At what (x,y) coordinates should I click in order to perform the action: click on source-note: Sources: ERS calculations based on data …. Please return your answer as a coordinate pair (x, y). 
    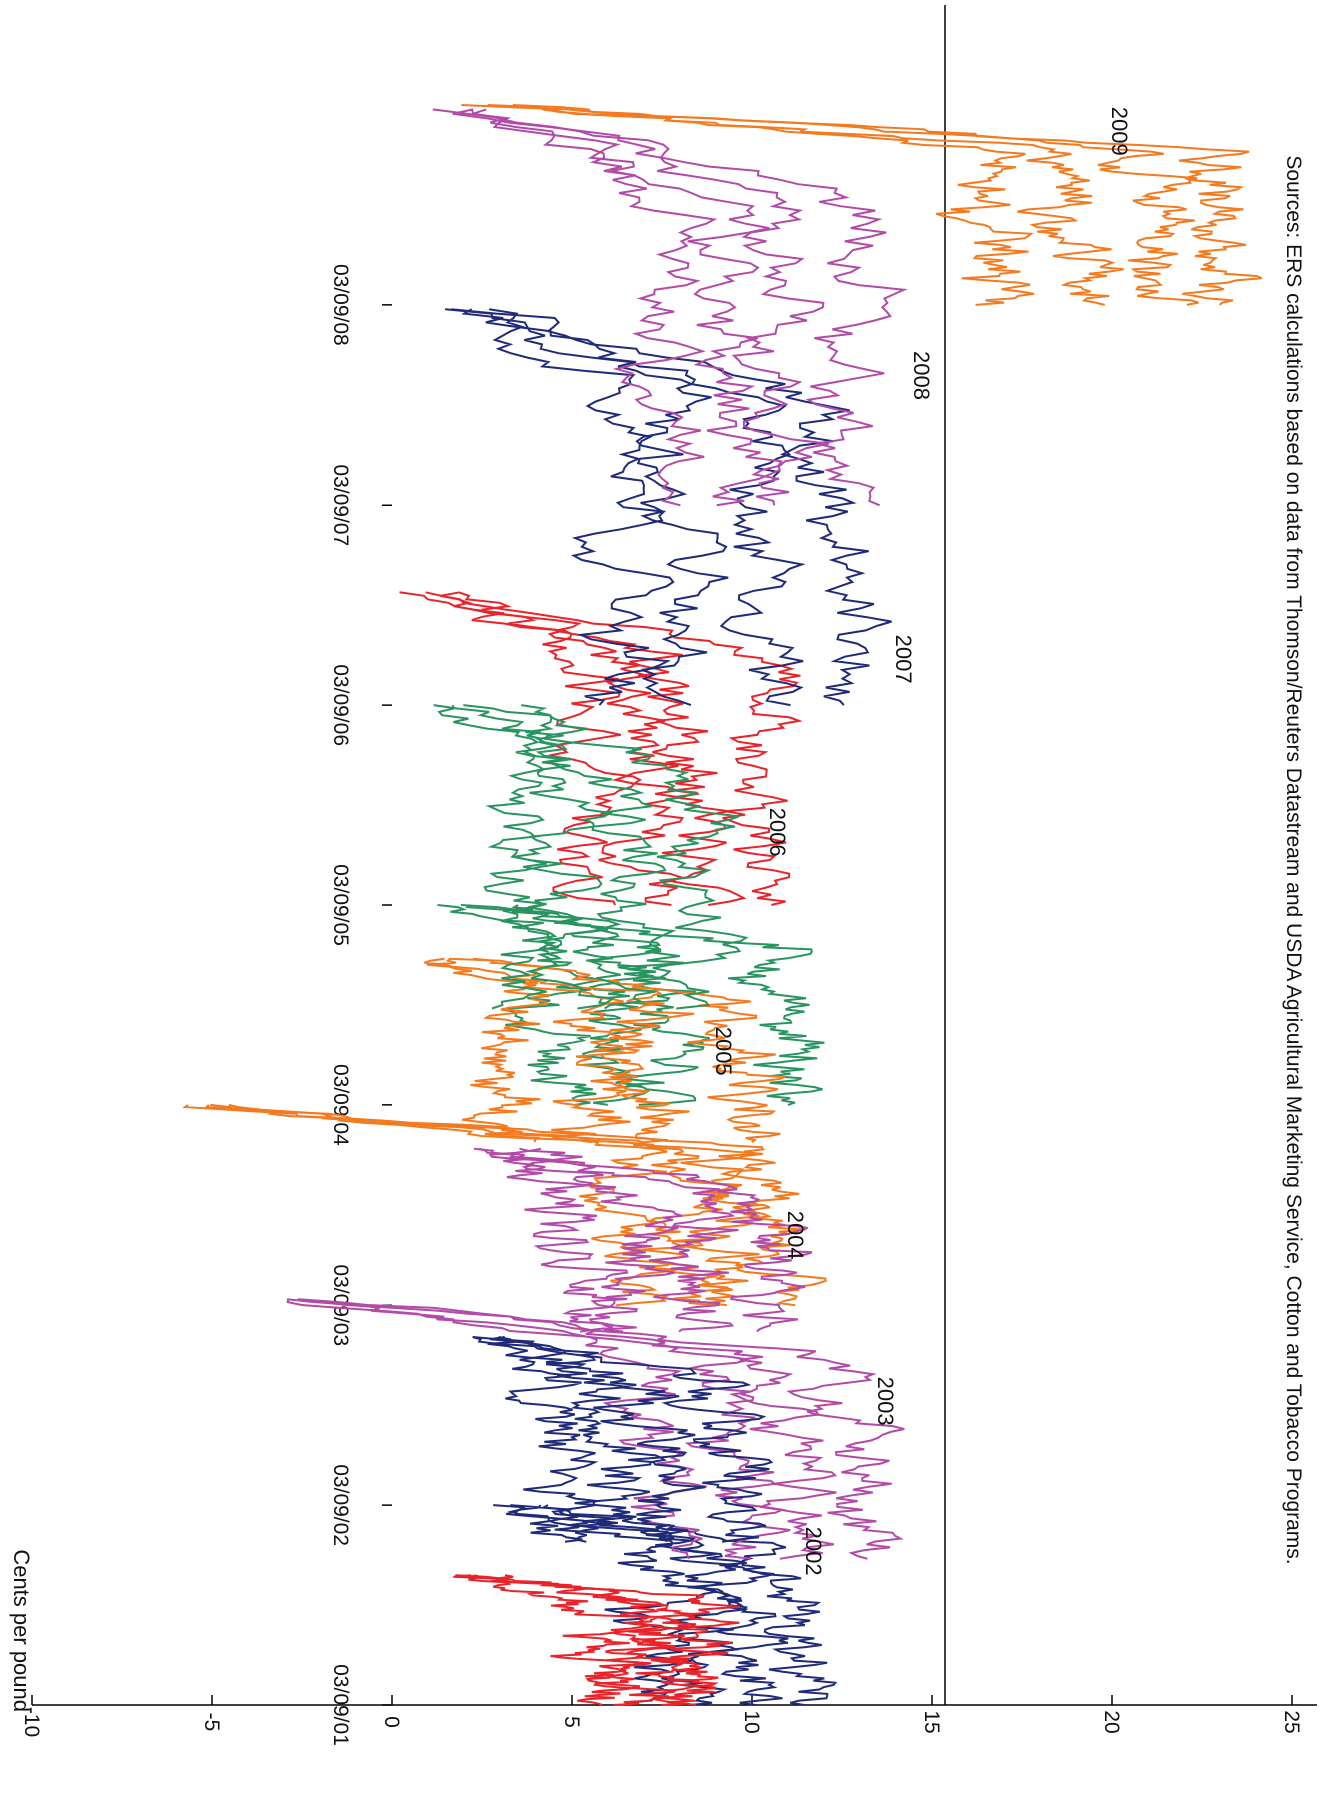
    Looking at the image, I should click on (1293, 859).